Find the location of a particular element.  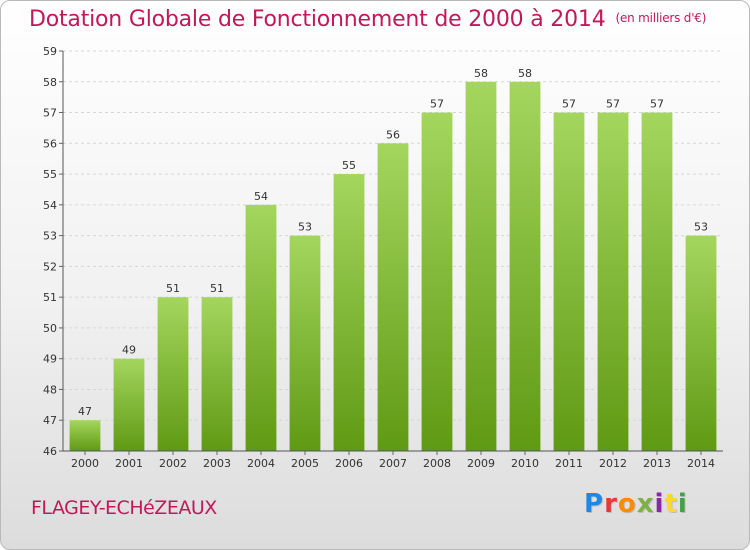

logo-letter: x is located at coordinates (645, 504).